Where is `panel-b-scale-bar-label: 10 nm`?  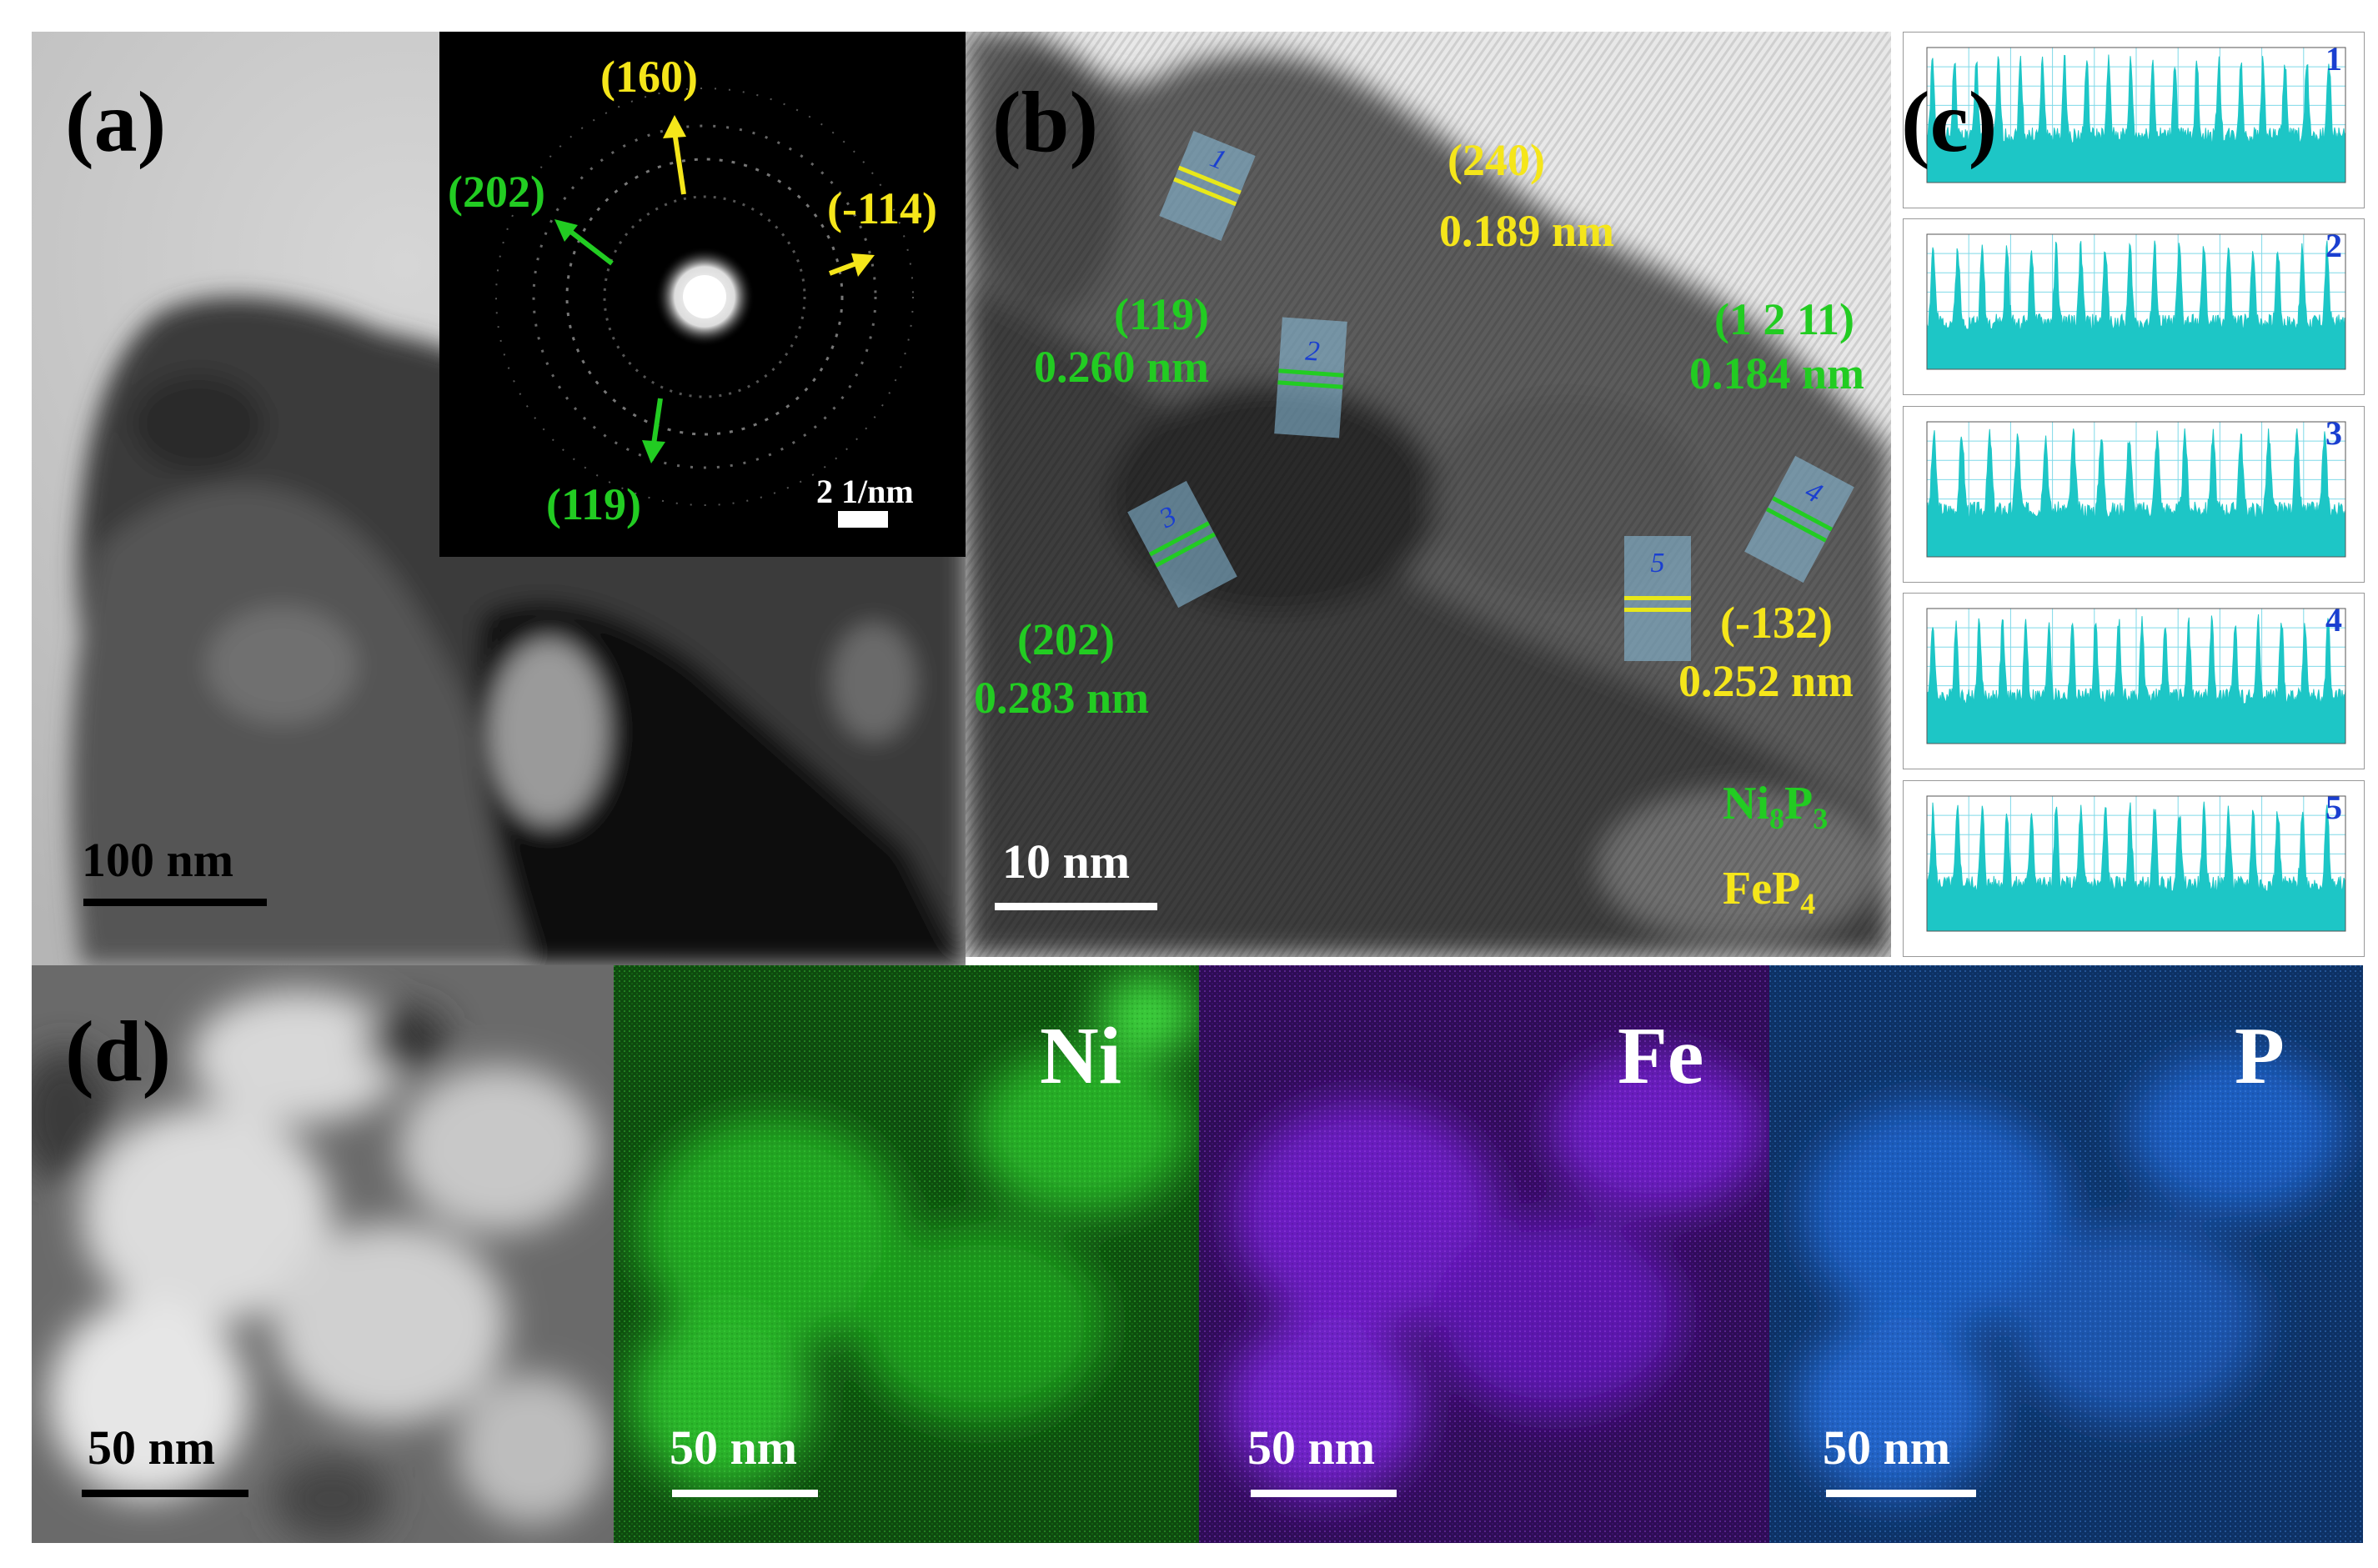
panel-b-scale-bar-label: 10 nm is located at coordinates (1067, 861).